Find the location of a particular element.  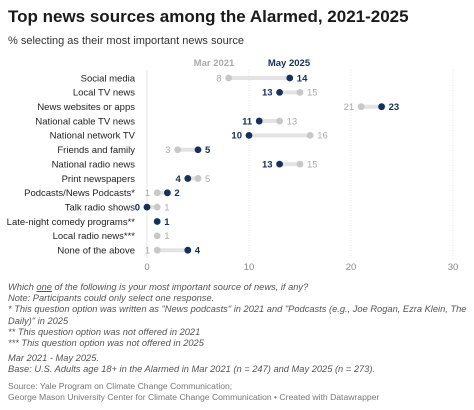

category-label: Podcasts/News Podcasts* is located at coordinates (79, 193).